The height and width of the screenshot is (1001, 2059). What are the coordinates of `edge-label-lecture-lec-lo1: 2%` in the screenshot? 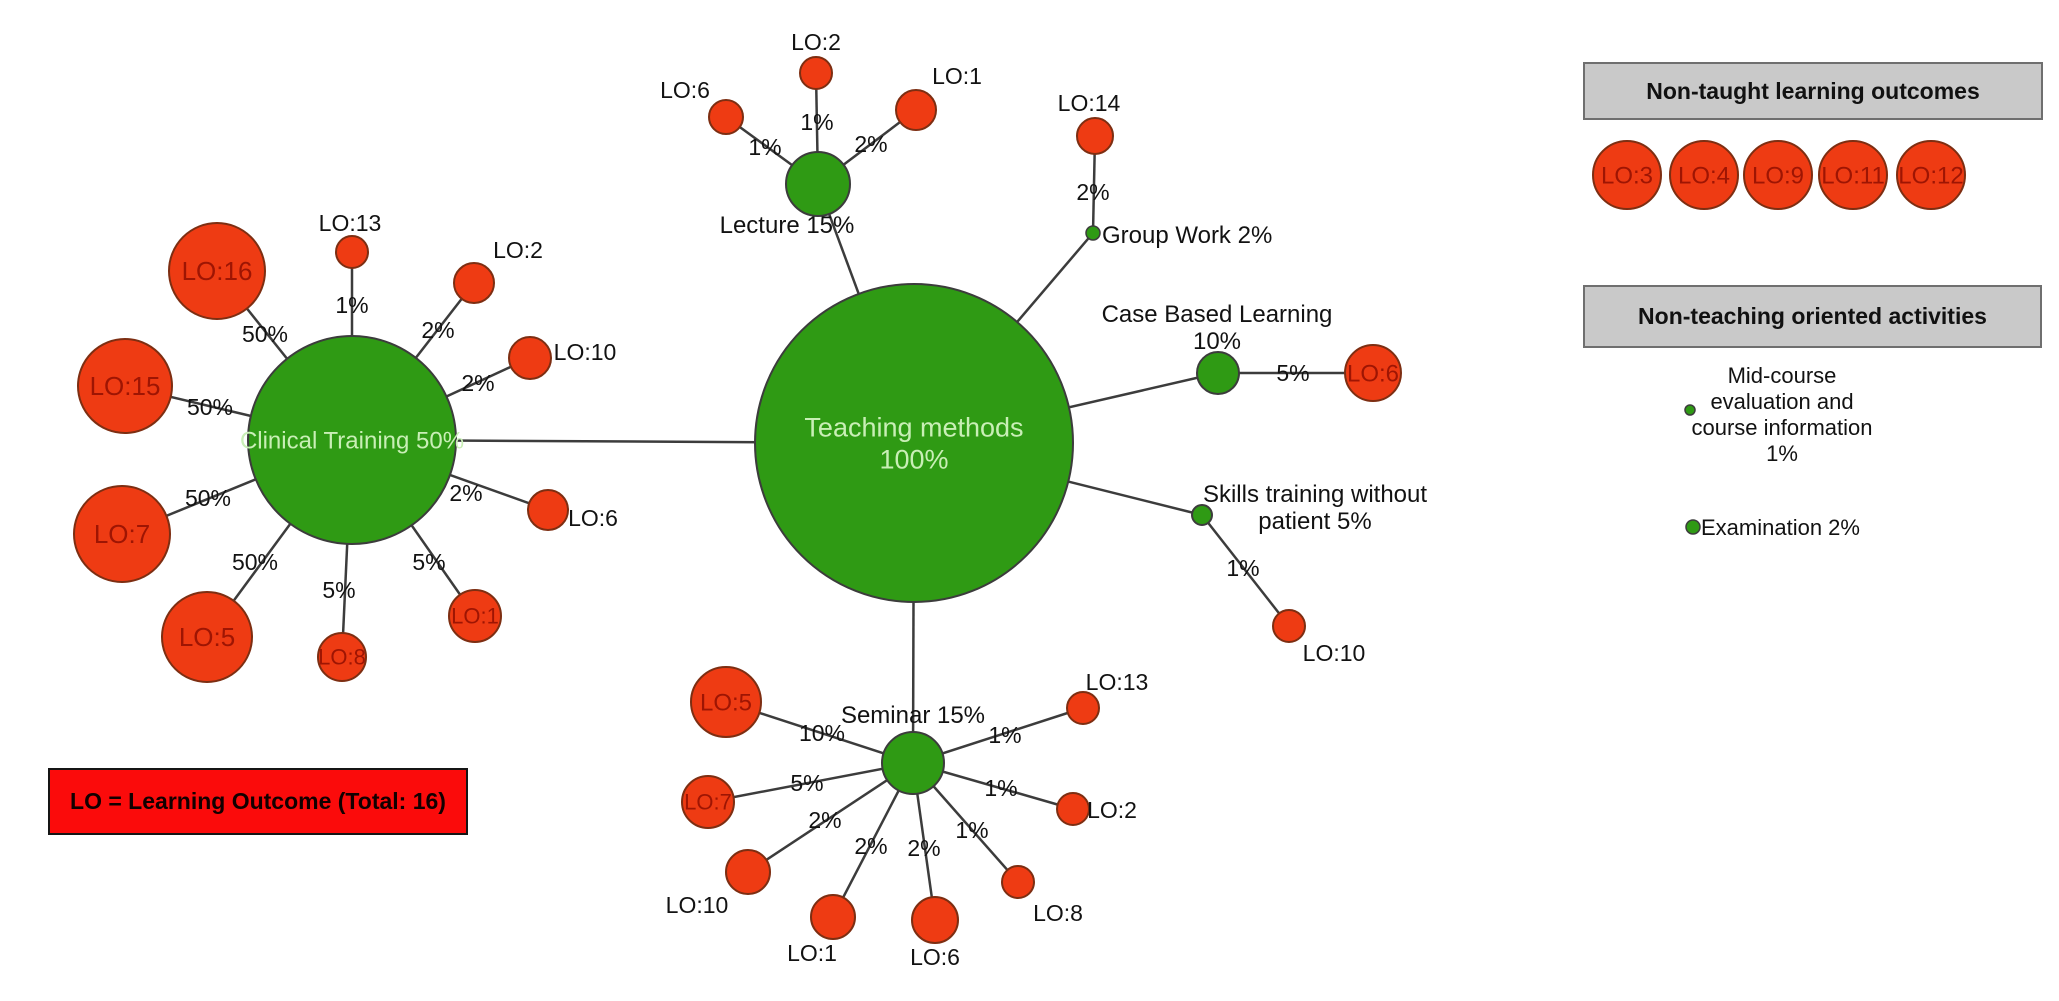 It's located at (870, 144).